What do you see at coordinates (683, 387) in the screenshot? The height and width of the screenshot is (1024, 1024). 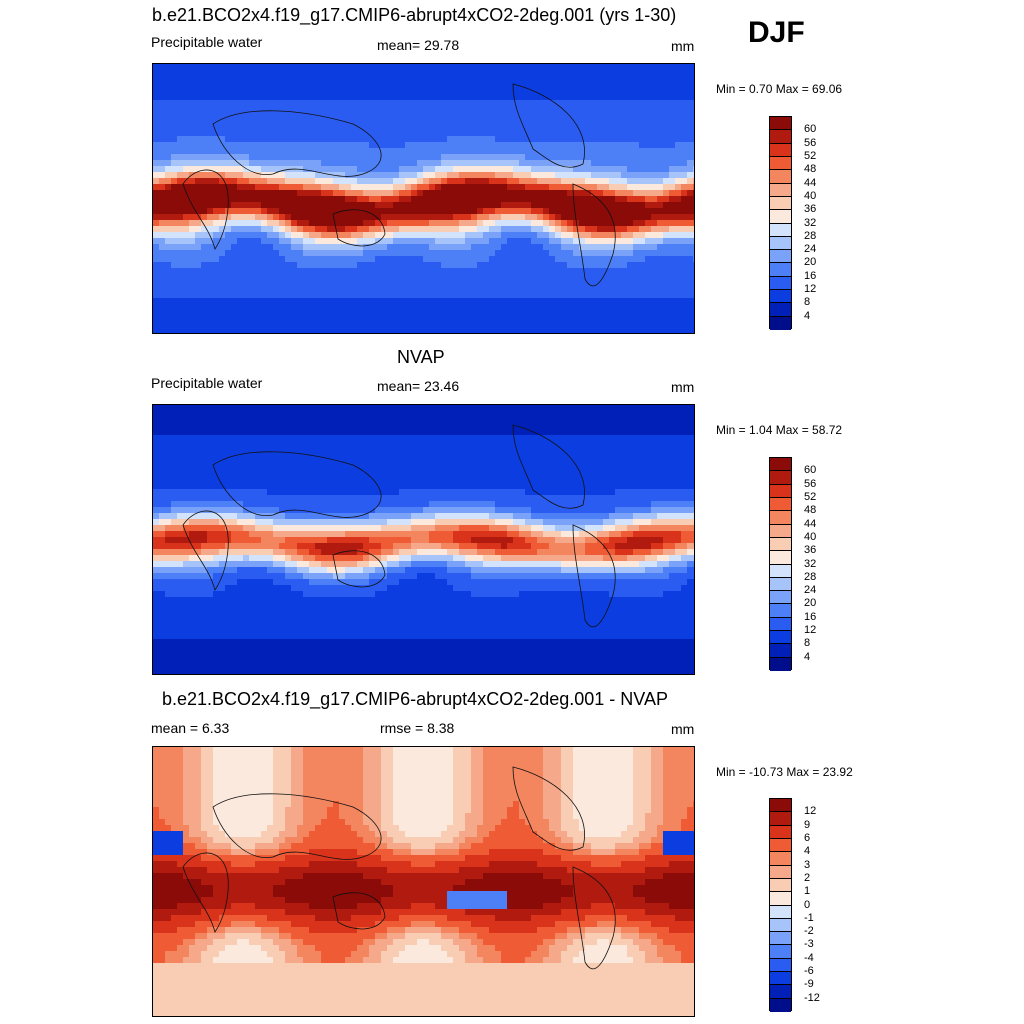 I see `panel-2-units: mm` at bounding box center [683, 387].